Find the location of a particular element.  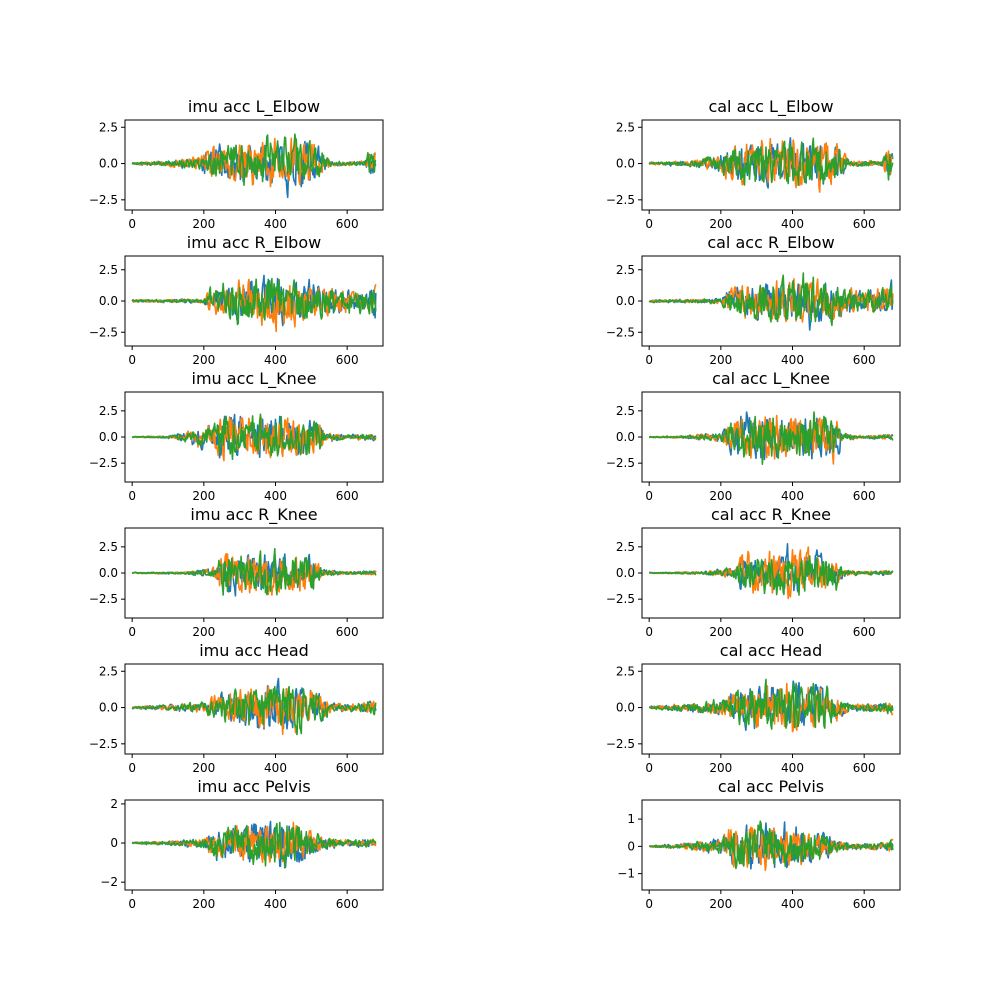

subplot-title: cal acc R_Knee is located at coordinates (771, 515).